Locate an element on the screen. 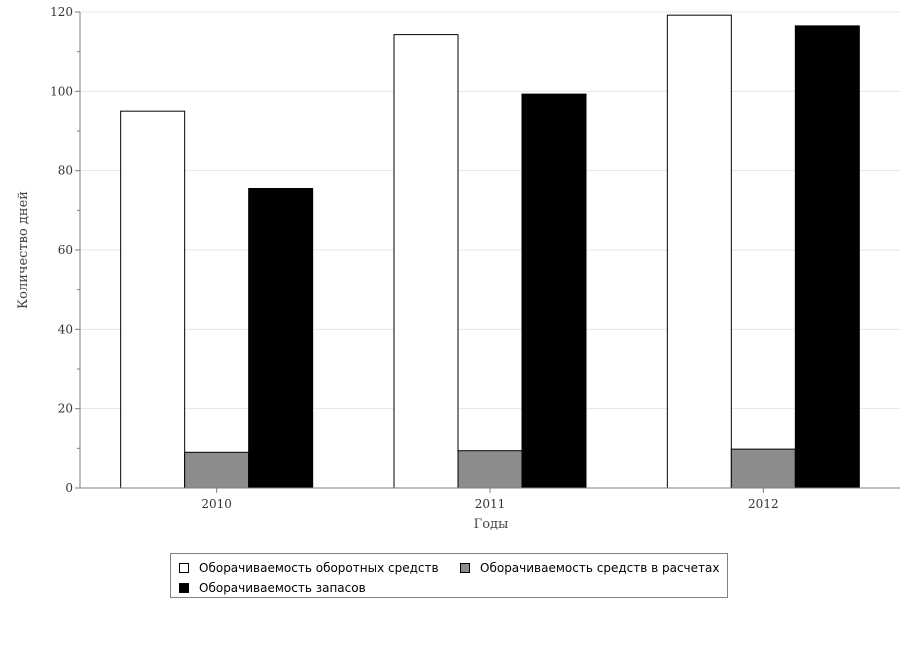 The width and height of the screenshot is (900, 650). y-tick-label: 80 is located at coordinates (65, 171).